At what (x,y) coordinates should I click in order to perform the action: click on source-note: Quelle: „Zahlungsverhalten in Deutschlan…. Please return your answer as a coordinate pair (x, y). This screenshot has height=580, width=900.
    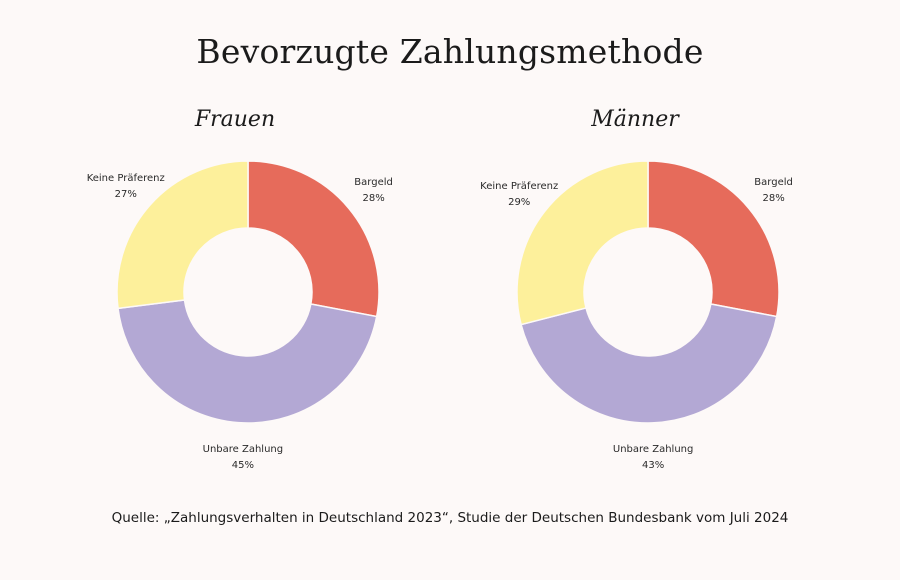
    Looking at the image, I should click on (450, 518).